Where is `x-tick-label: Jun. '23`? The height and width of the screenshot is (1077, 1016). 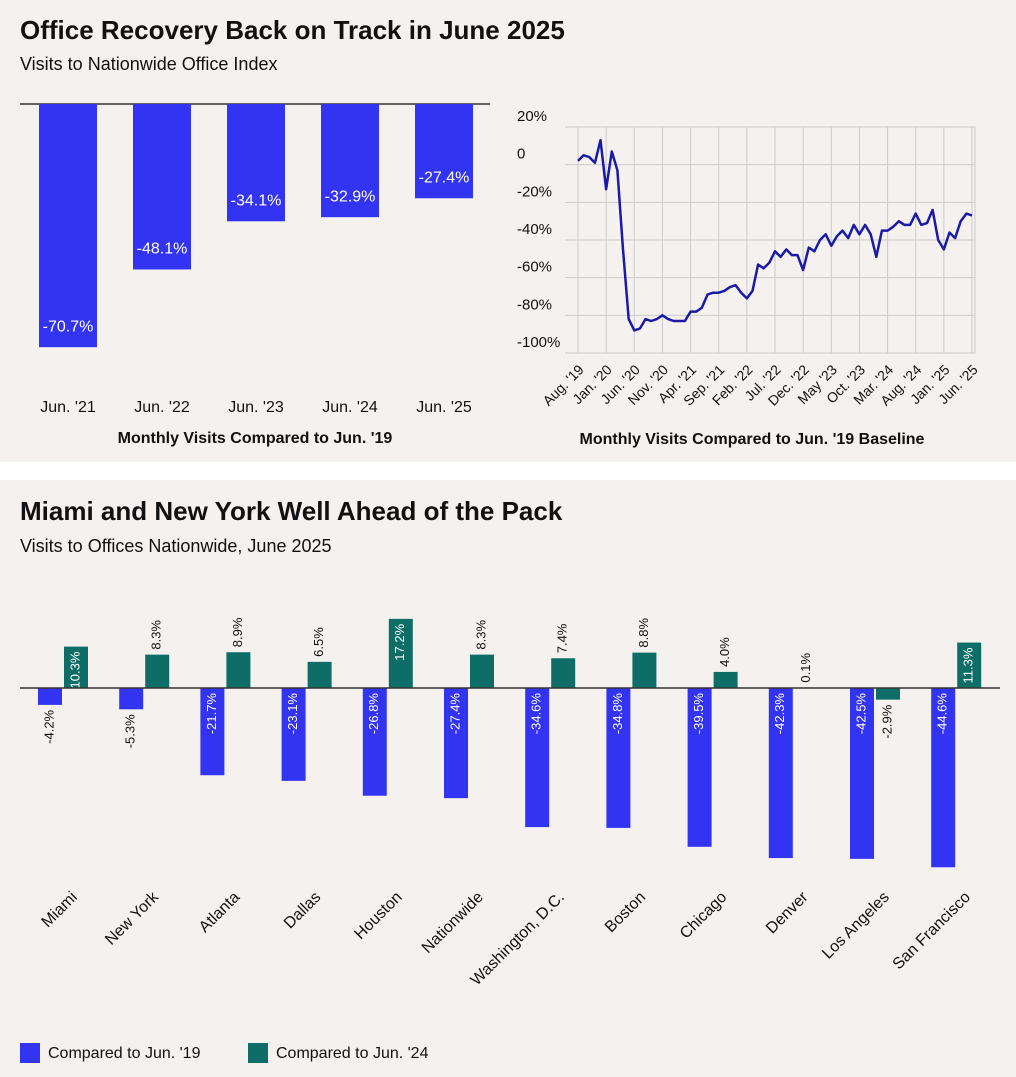 x-tick-label: Jun. '23 is located at coordinates (256, 407).